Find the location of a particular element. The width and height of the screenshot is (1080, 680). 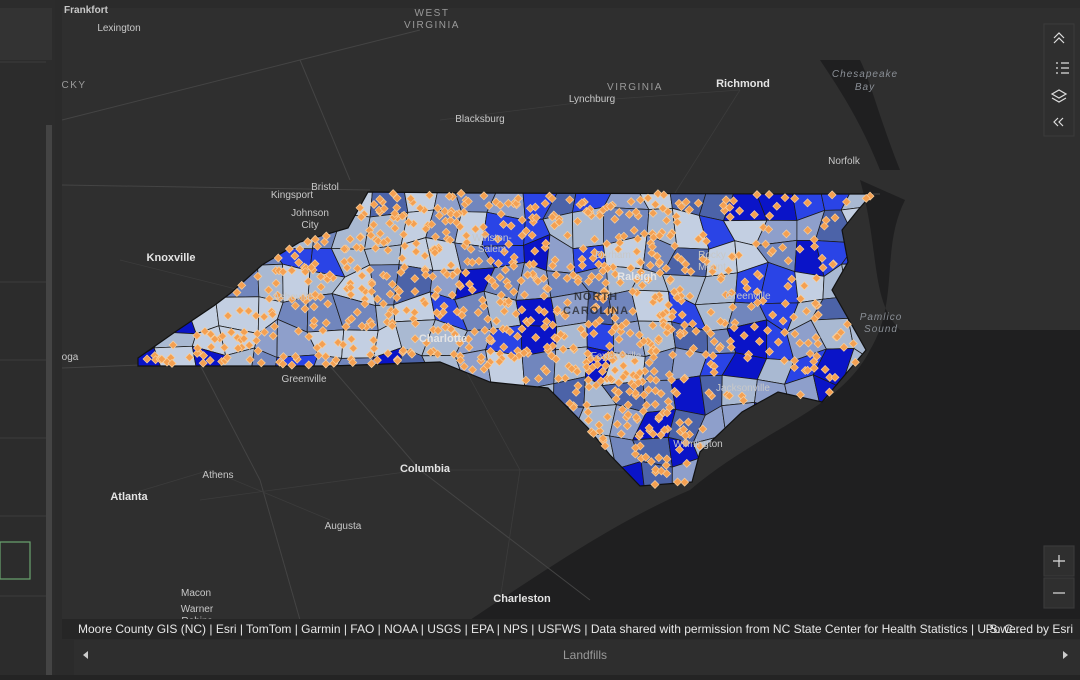

legend-button is located at coordinates (1062, 68).